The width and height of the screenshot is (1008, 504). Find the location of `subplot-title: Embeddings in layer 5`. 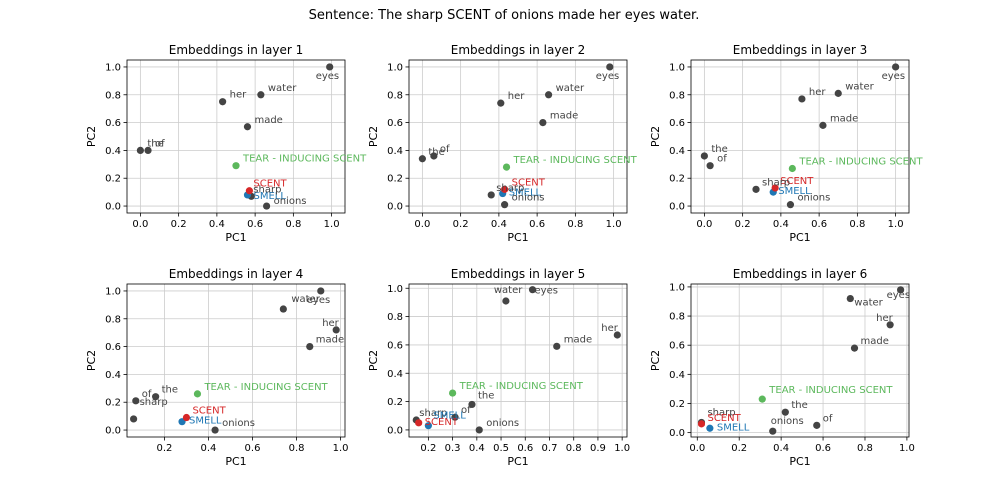

subplot-title: Embeddings in layer 5 is located at coordinates (518, 274).